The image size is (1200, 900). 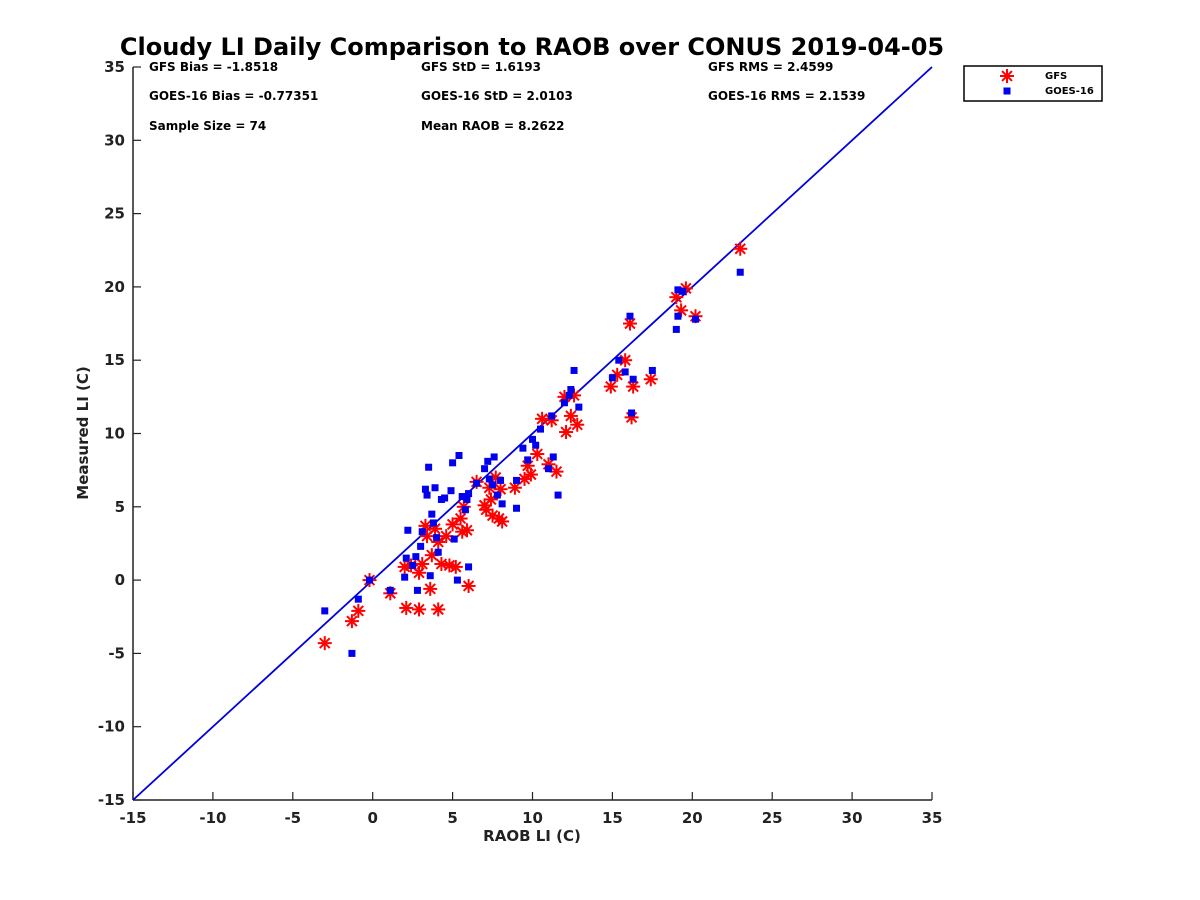 I want to click on x-tick-label: -15, so click(x=132, y=818).